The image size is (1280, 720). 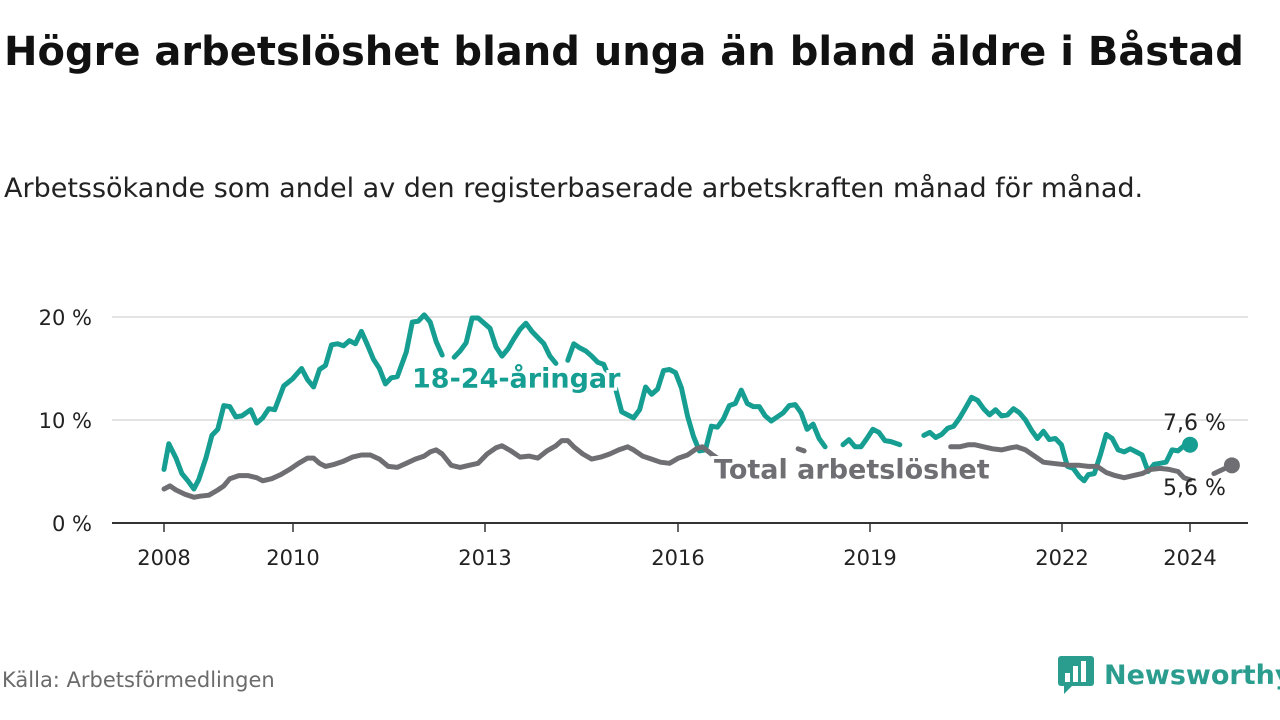 What do you see at coordinates (292, 558) in the screenshot?
I see `x-tick-label: 2010` at bounding box center [292, 558].